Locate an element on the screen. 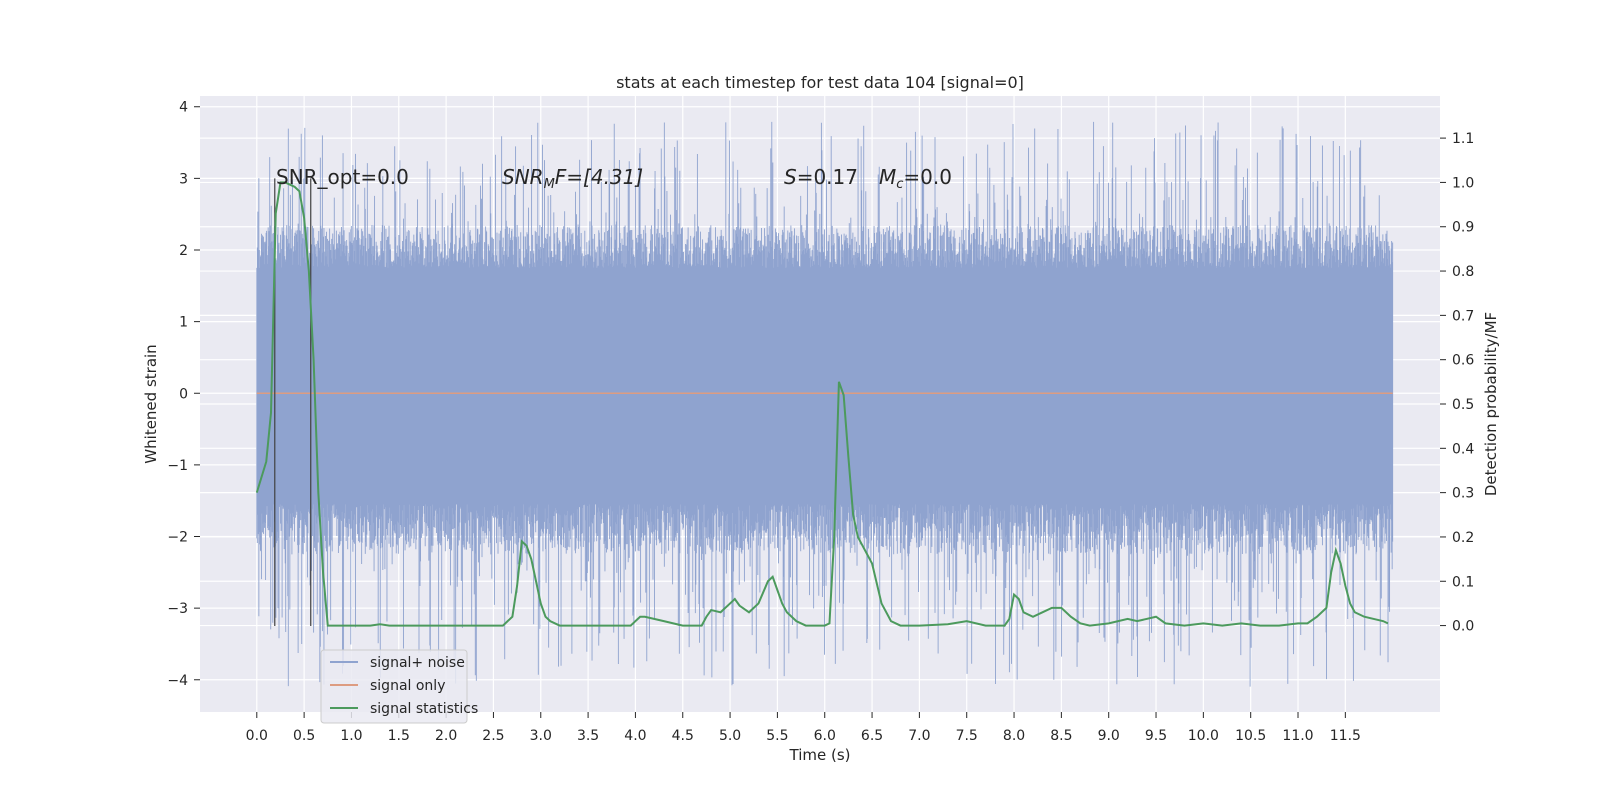 The width and height of the screenshot is (1600, 800). x-tick-label: 4.0 is located at coordinates (635, 736).